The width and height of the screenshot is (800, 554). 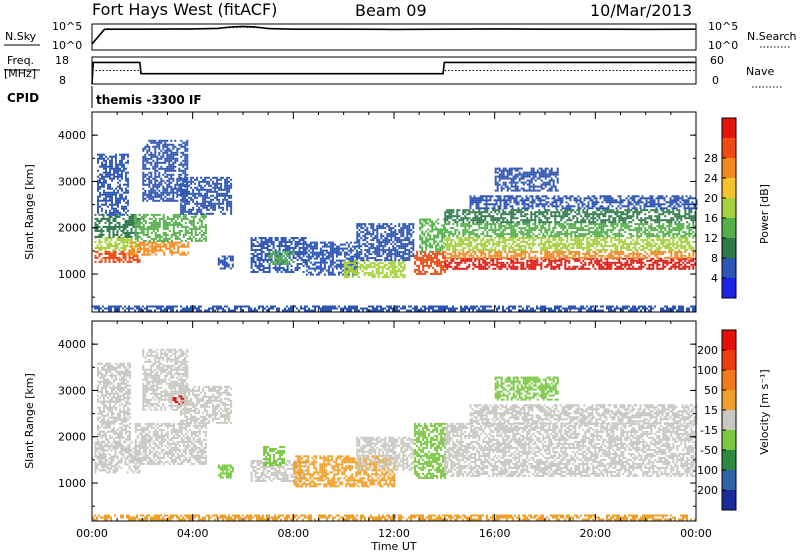 What do you see at coordinates (720, 208) in the screenshot?
I see `power-colorbar: 4 8 12 16 20 24 28` at bounding box center [720, 208].